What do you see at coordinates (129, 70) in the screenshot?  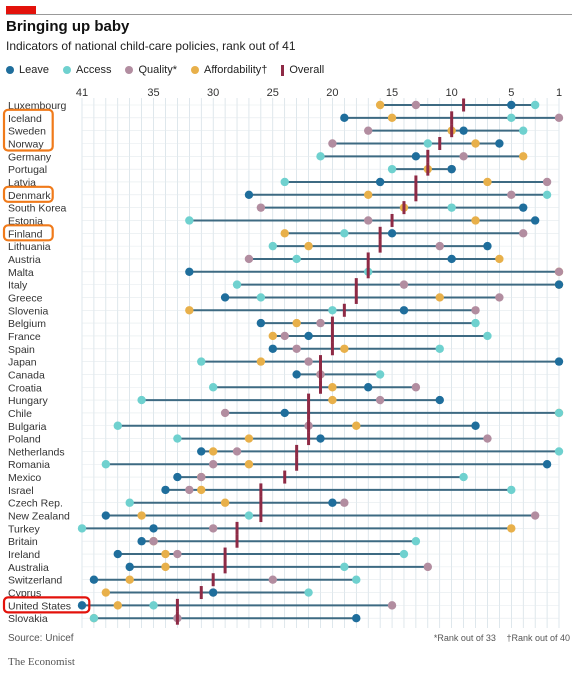 I see `quality-dot-icon` at bounding box center [129, 70].